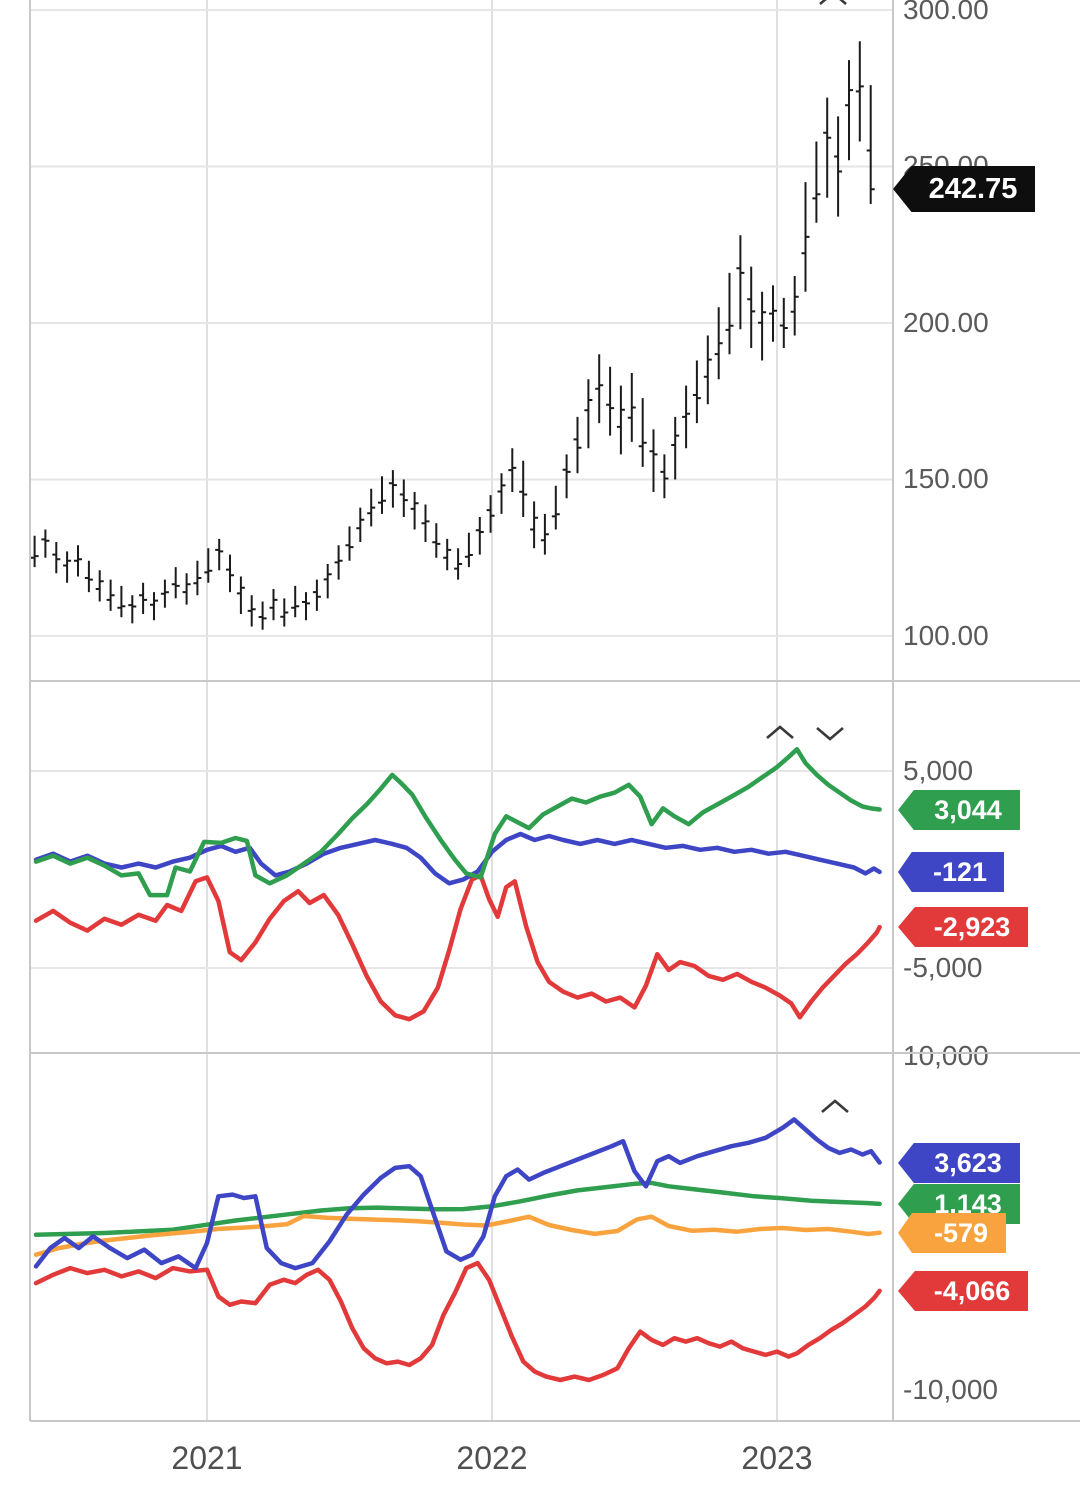  Describe the element at coordinates (946, 635) in the screenshot. I see `y-axis-label: 100.00` at that location.